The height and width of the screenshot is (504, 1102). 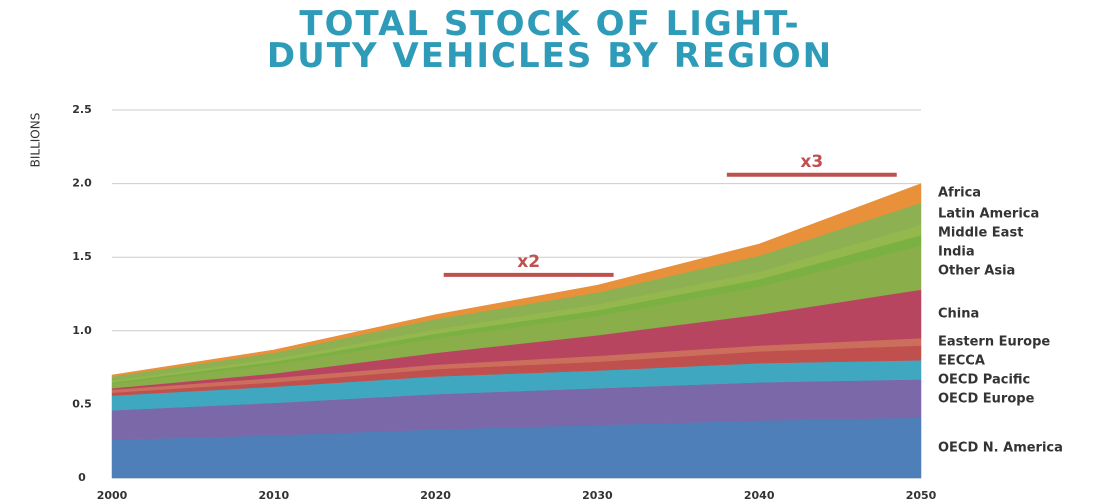 I want to click on y-tick-label: 1.5, so click(x=82, y=256).